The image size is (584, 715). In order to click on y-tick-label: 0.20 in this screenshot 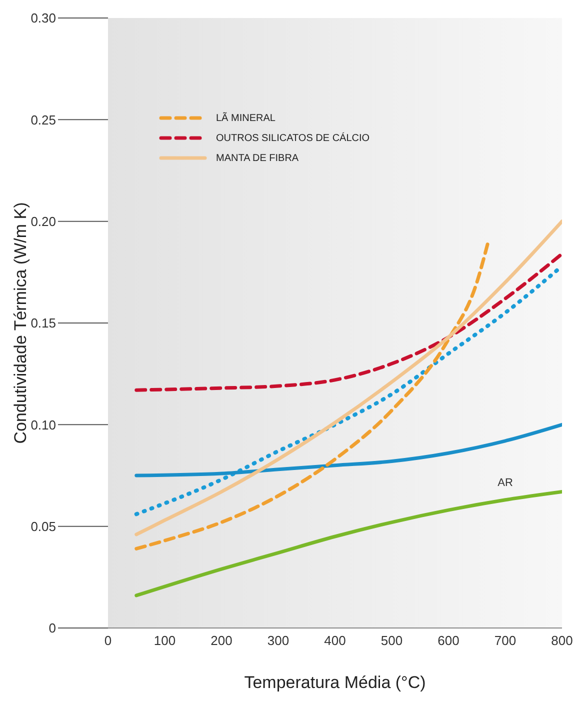, I will do `click(43, 221)`.